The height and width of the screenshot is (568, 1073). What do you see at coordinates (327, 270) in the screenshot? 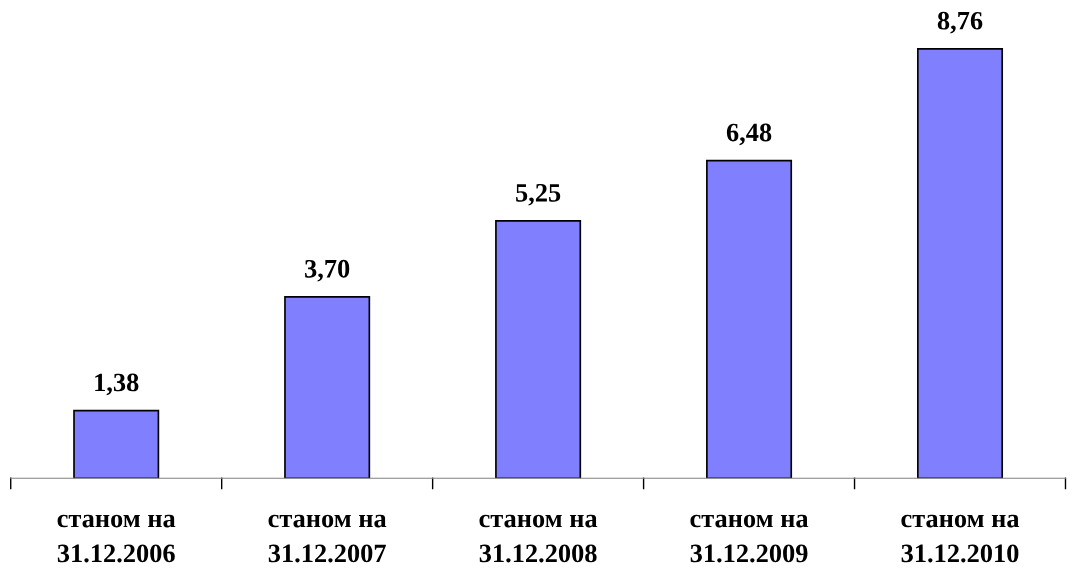
I see `data-label: 3,70` at bounding box center [327, 270].